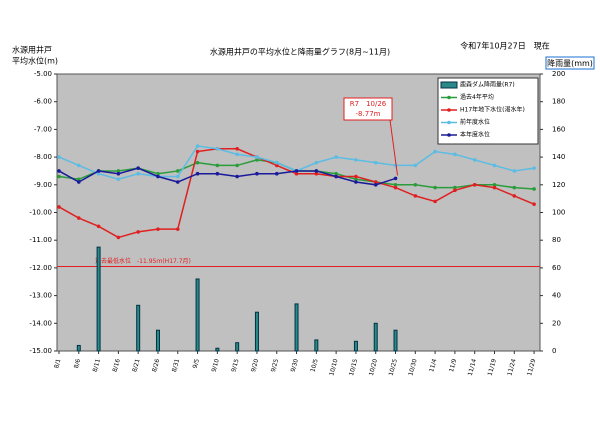  What do you see at coordinates (368, 114) in the screenshot?
I see `annotation-text: -8.77m` at bounding box center [368, 114].